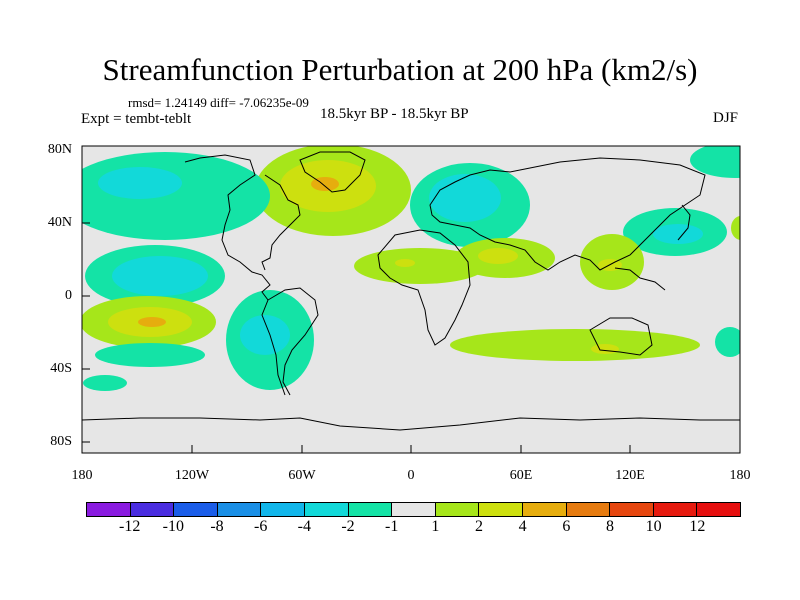 The width and height of the screenshot is (800, 600). What do you see at coordinates (332, 172) in the screenshot?
I see `coast-greenland` at bounding box center [332, 172].